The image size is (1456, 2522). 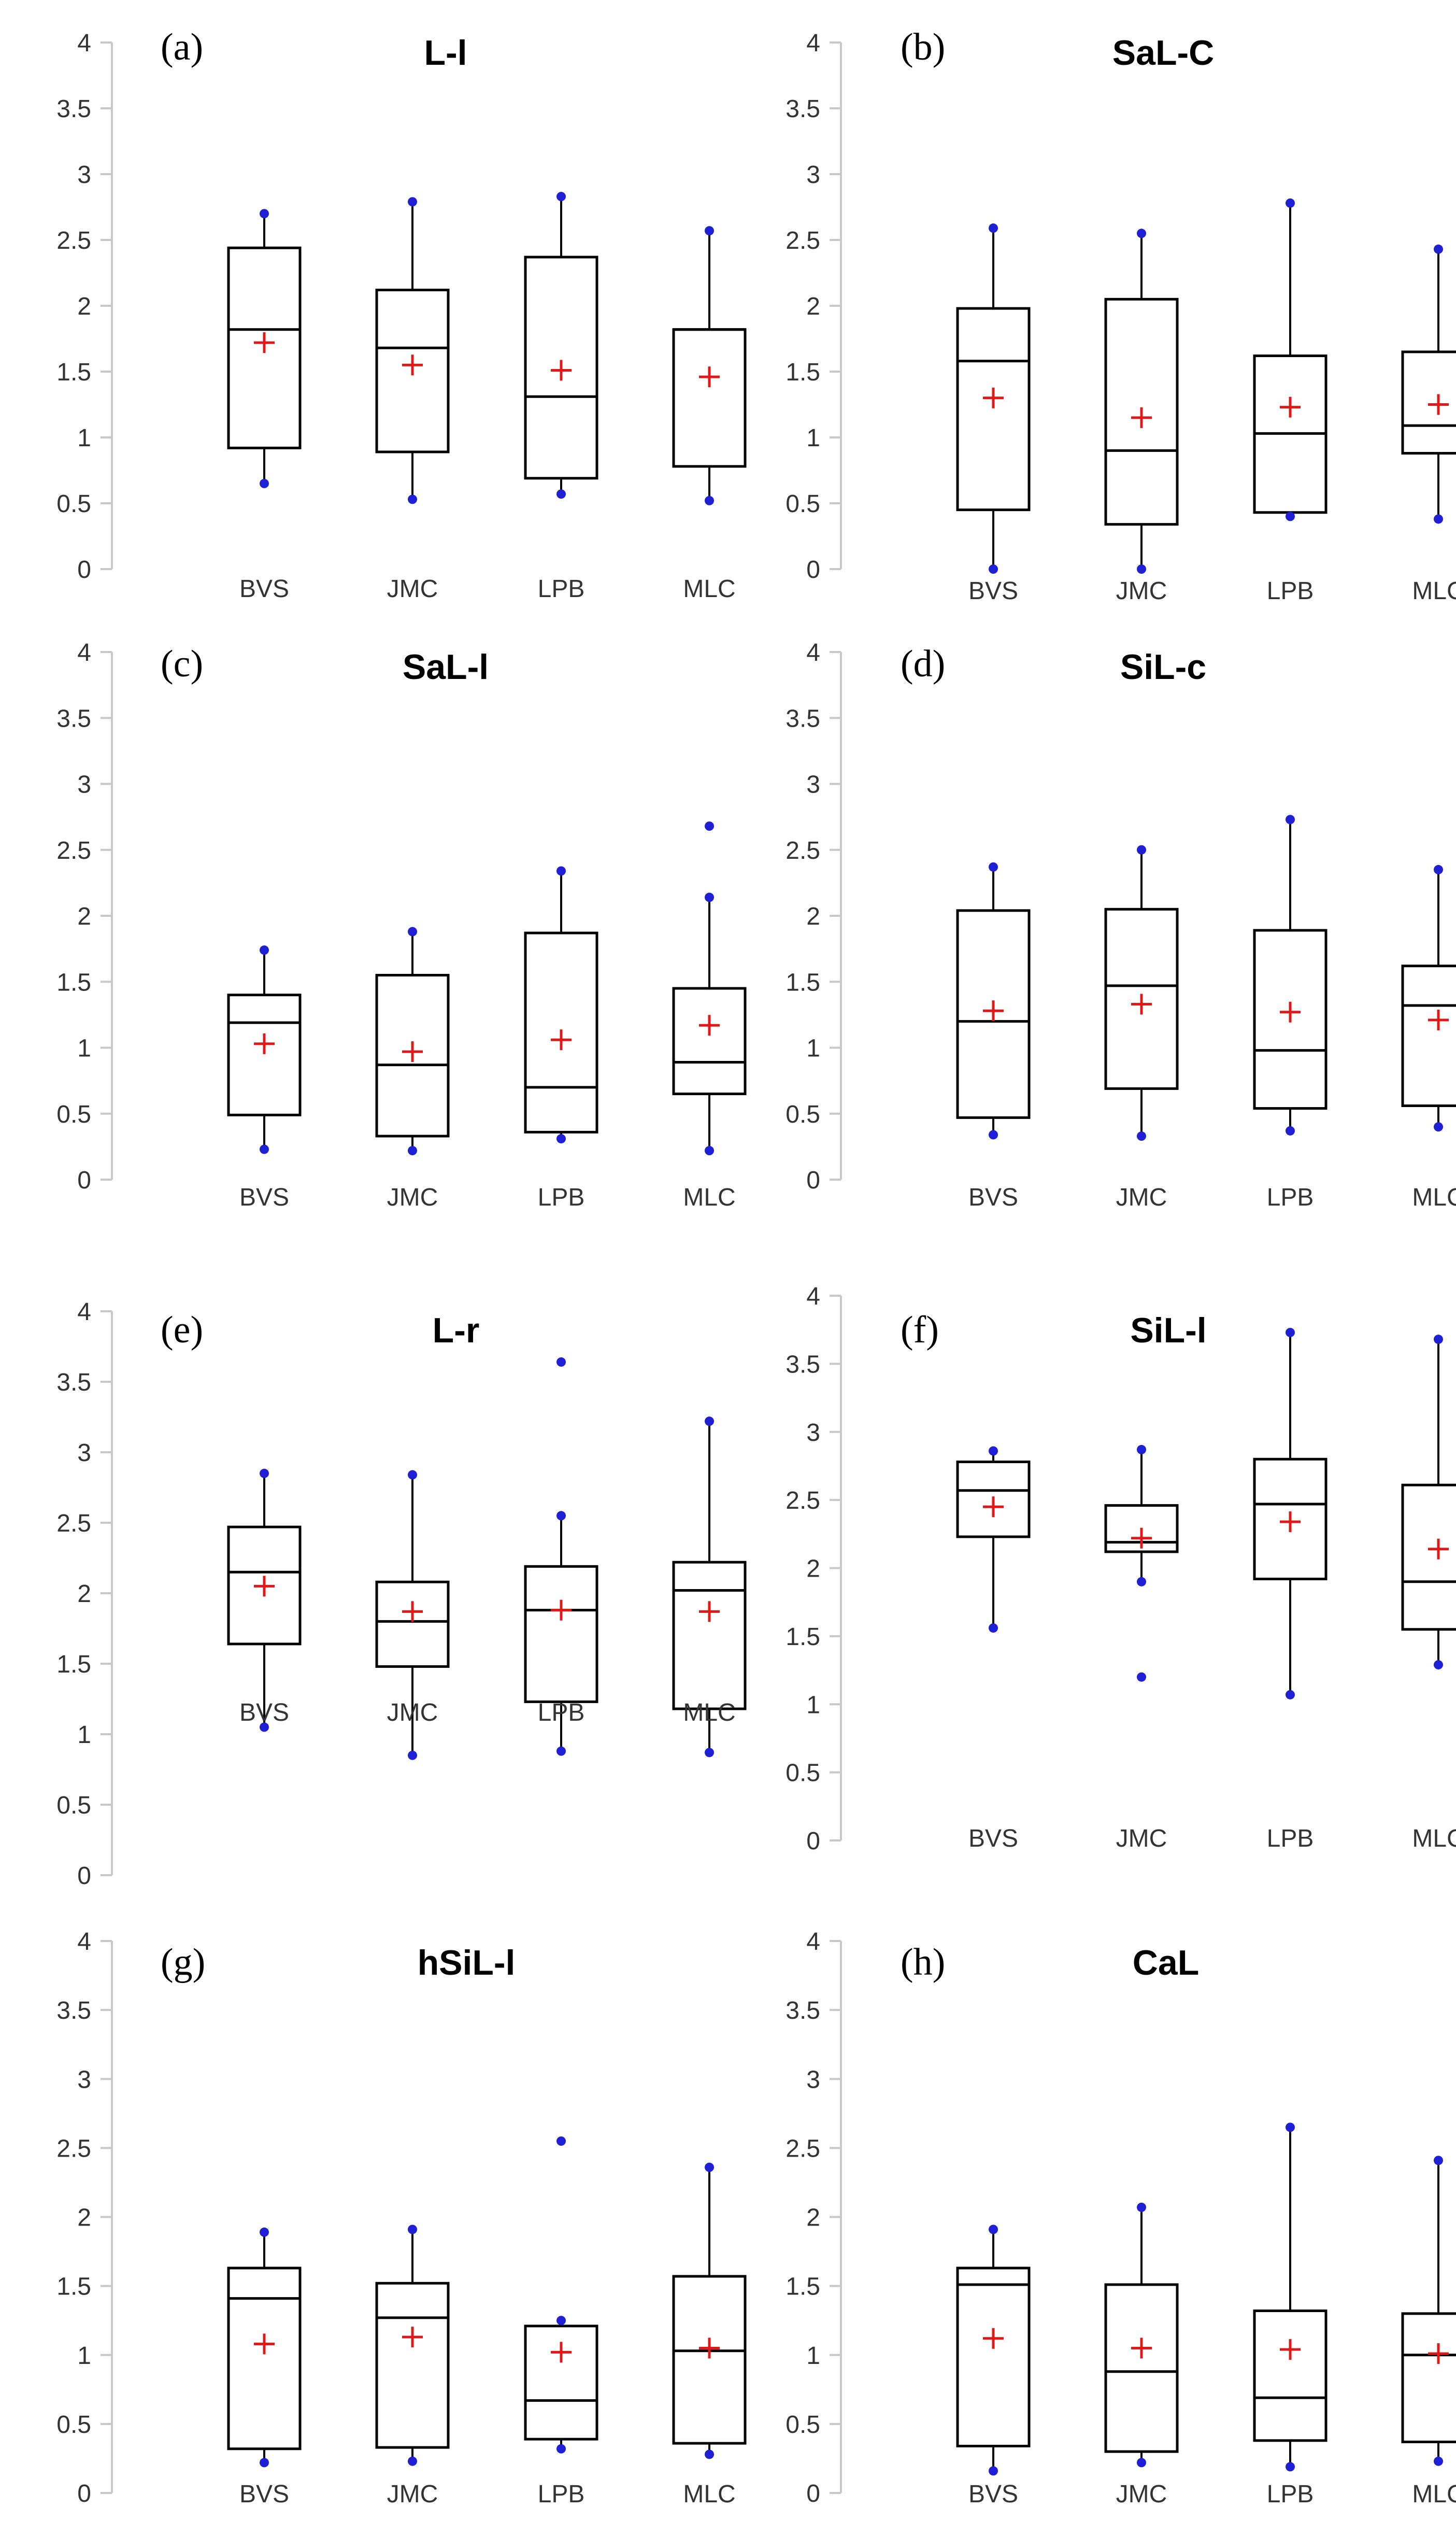 I want to click on chart-panel-f: 0 0.5 1 1.5 2 2.5 3 3.5 4 (f) SiL-l BVS JMC LPB MLC, so click(x=1121, y=1569).